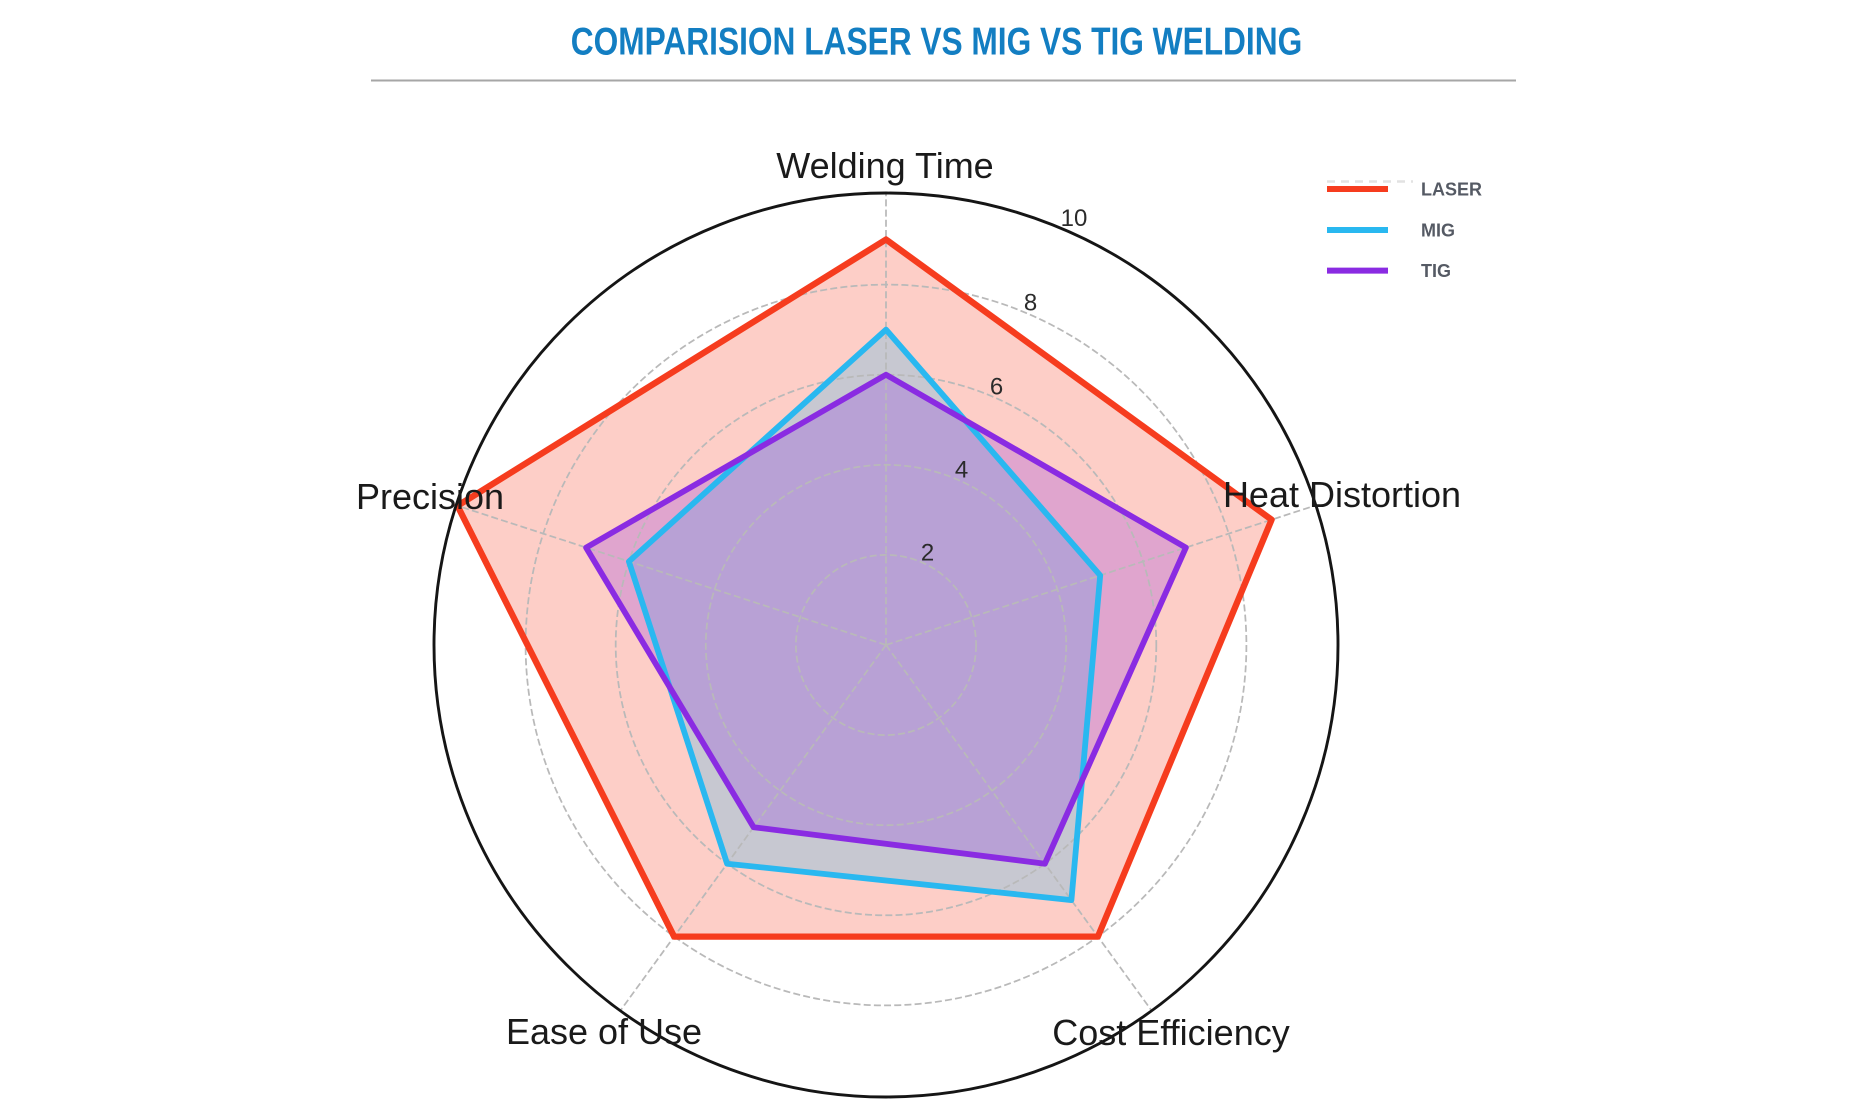 This screenshot has width=1850, height=1114. Describe the element at coordinates (937, 41) in the screenshot. I see `svg-text:COMPARISION LASER VS MIG VS TI: COMPARISION LASER VS MIG VS TIG WELDING` at that location.